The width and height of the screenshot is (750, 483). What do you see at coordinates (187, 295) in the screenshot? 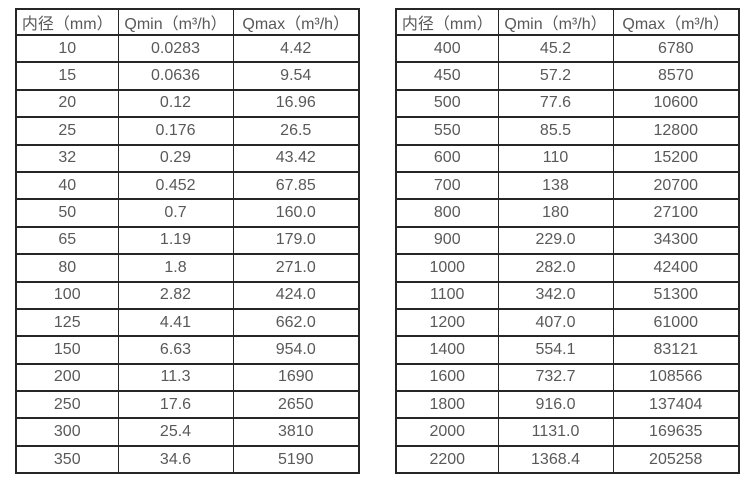
I see `table-row: 100 2.82 424.0` at bounding box center [187, 295].